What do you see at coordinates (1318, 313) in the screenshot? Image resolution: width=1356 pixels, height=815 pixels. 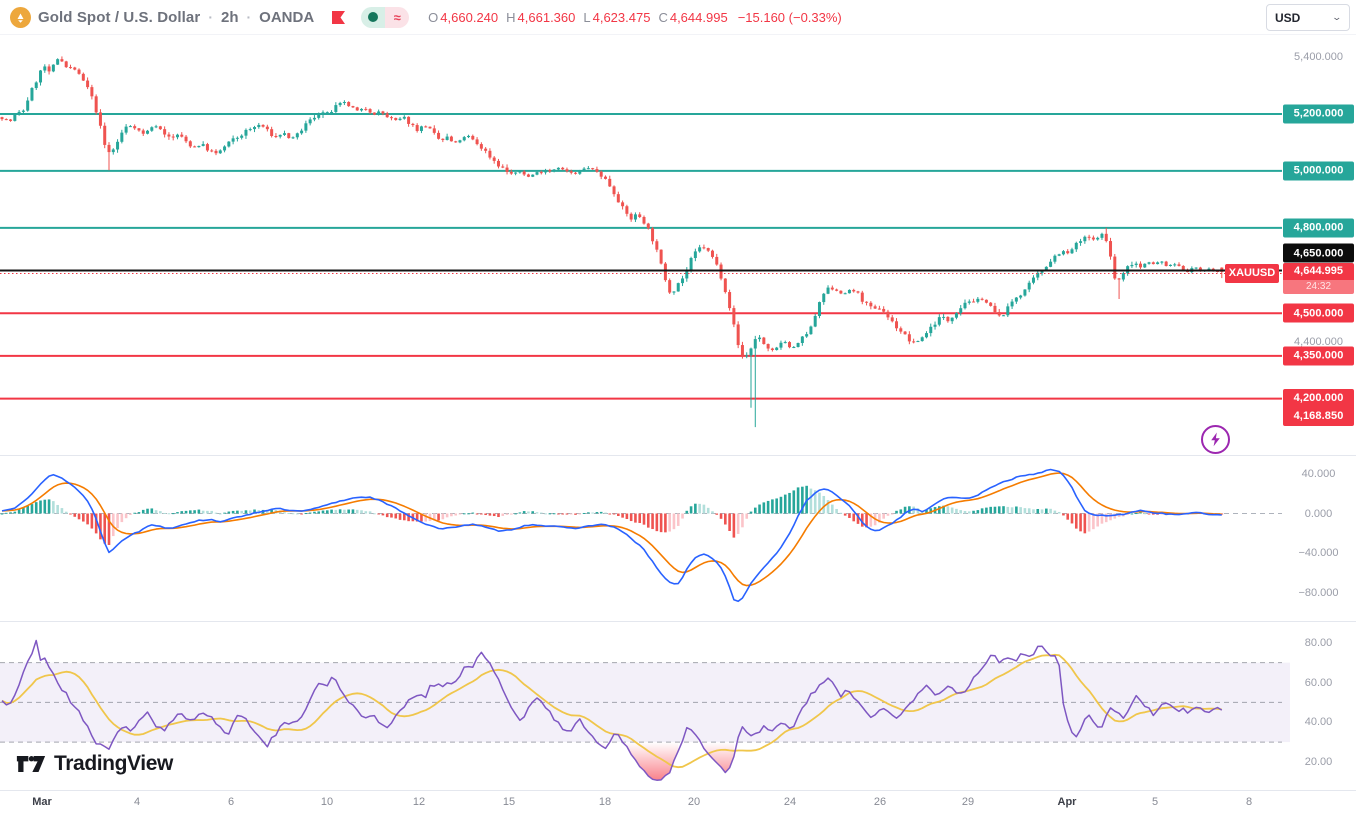 I see `price-level-badge: 4,500.000` at bounding box center [1318, 313].